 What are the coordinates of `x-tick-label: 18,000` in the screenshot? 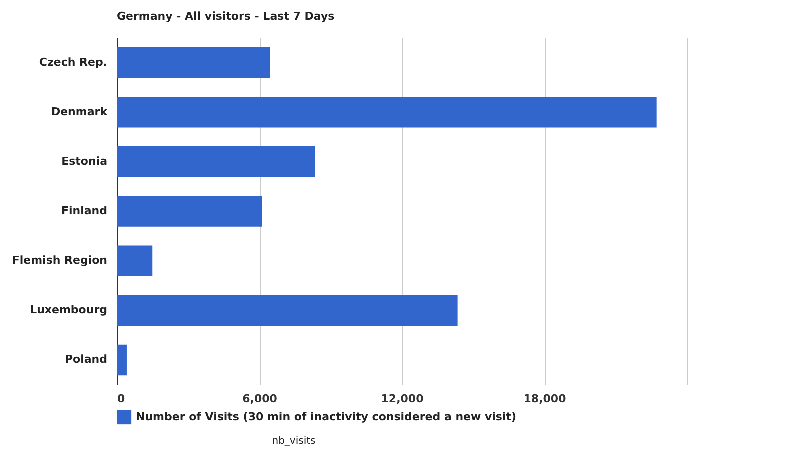 It's located at (545, 399).